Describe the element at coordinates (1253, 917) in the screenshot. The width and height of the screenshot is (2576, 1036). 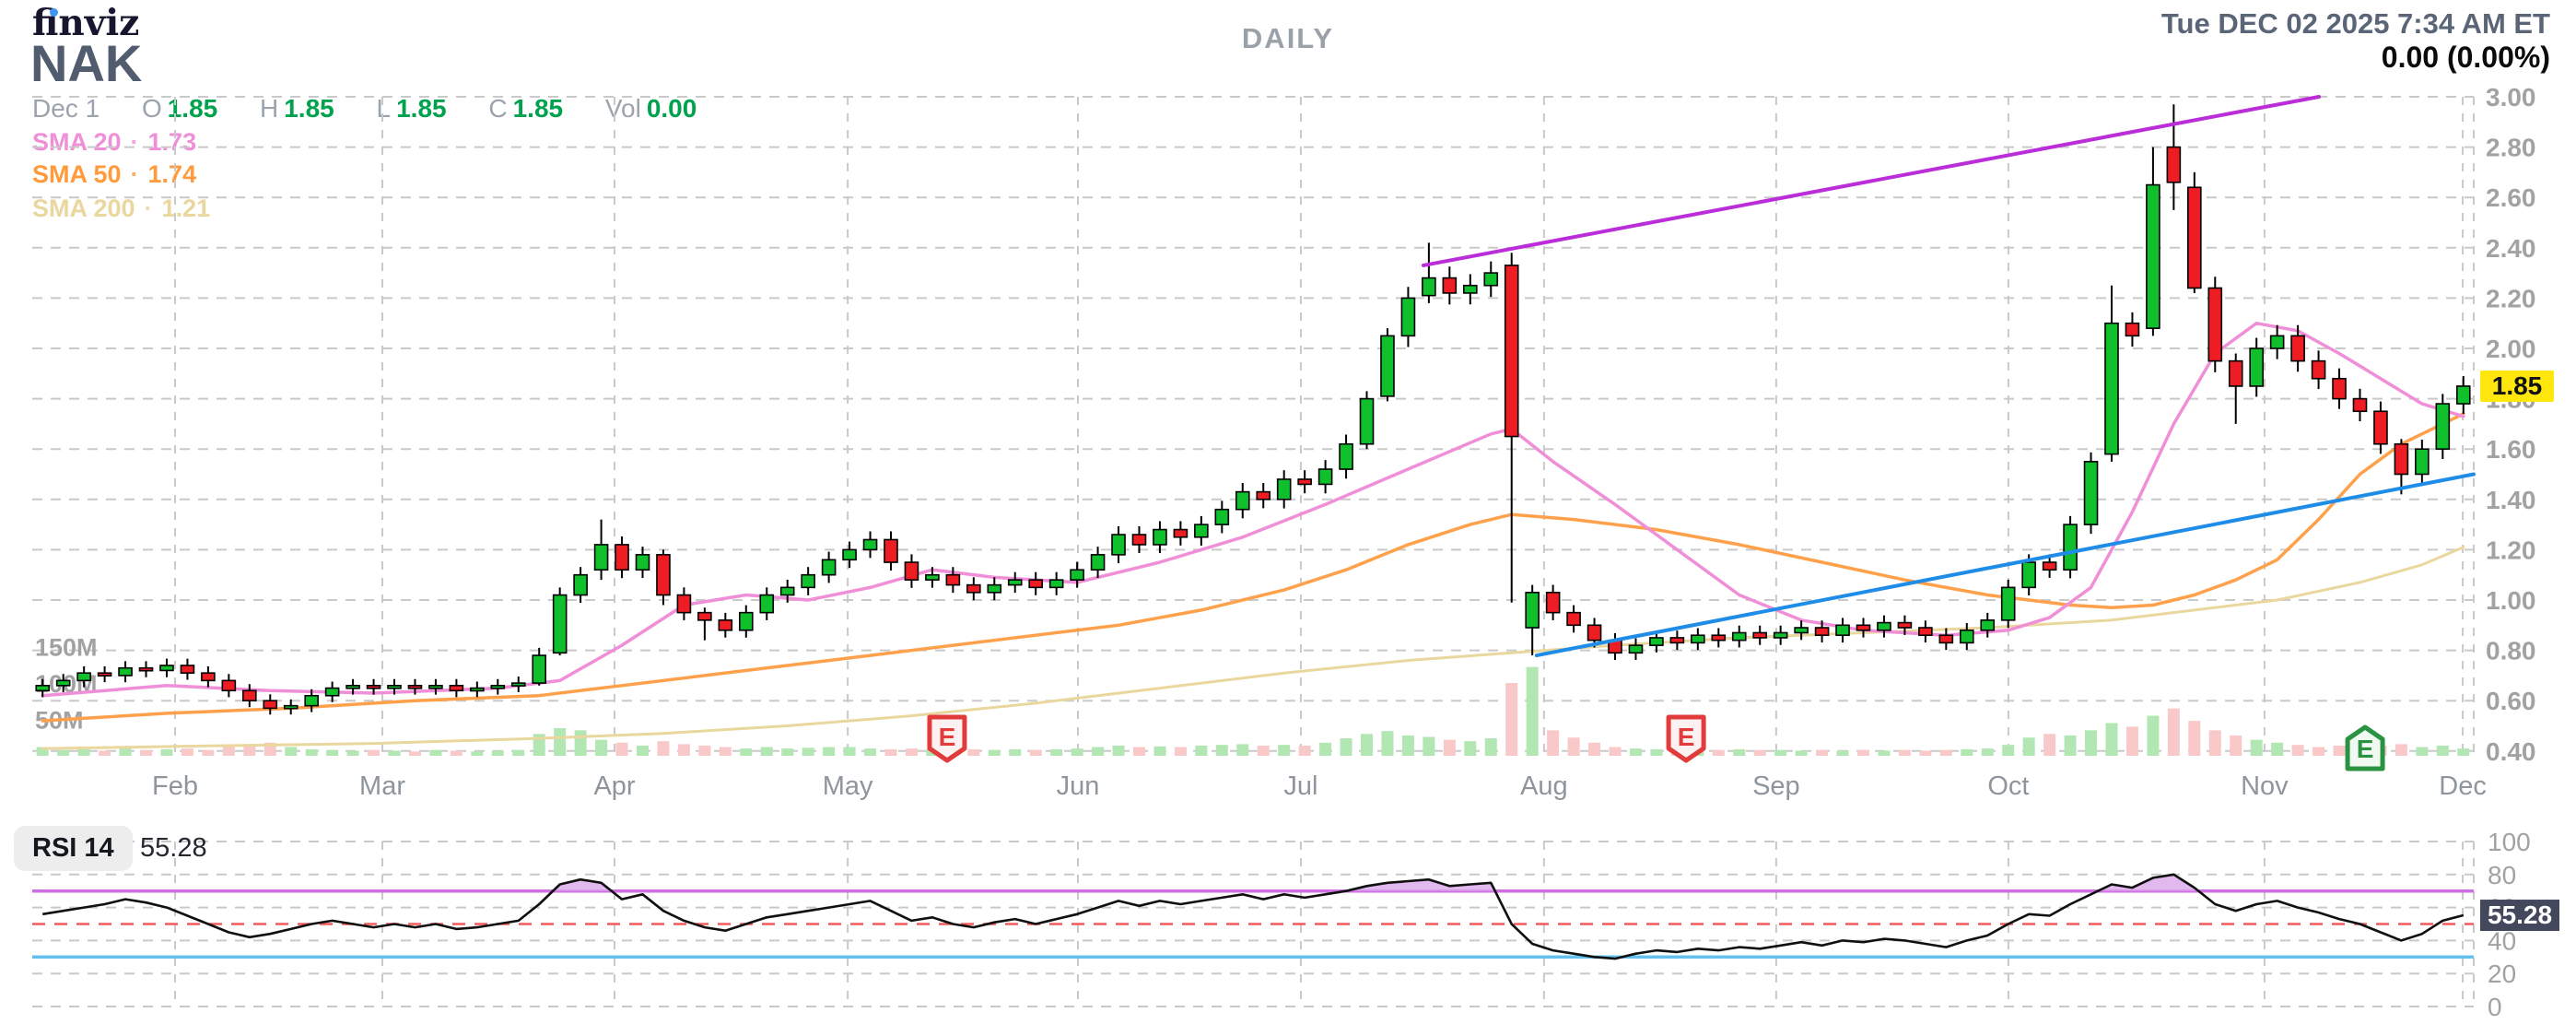
I see `rsi-line` at that location.